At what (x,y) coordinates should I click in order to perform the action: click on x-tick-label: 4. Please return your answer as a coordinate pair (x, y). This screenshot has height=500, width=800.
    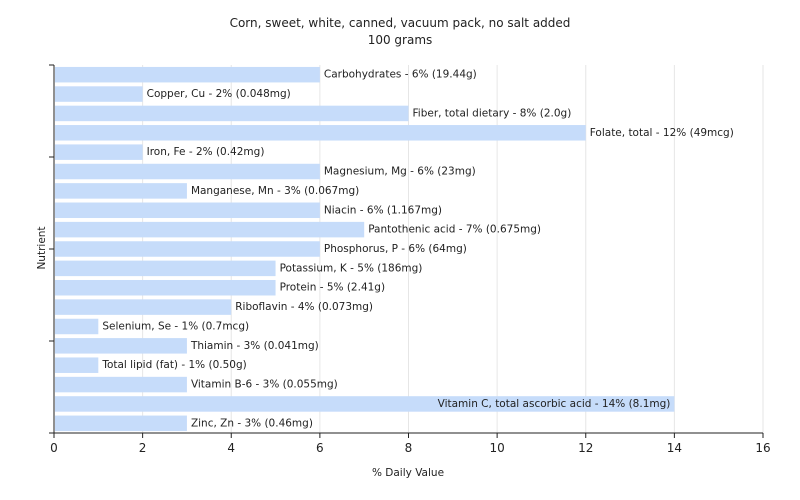
    Looking at the image, I should click on (231, 448).